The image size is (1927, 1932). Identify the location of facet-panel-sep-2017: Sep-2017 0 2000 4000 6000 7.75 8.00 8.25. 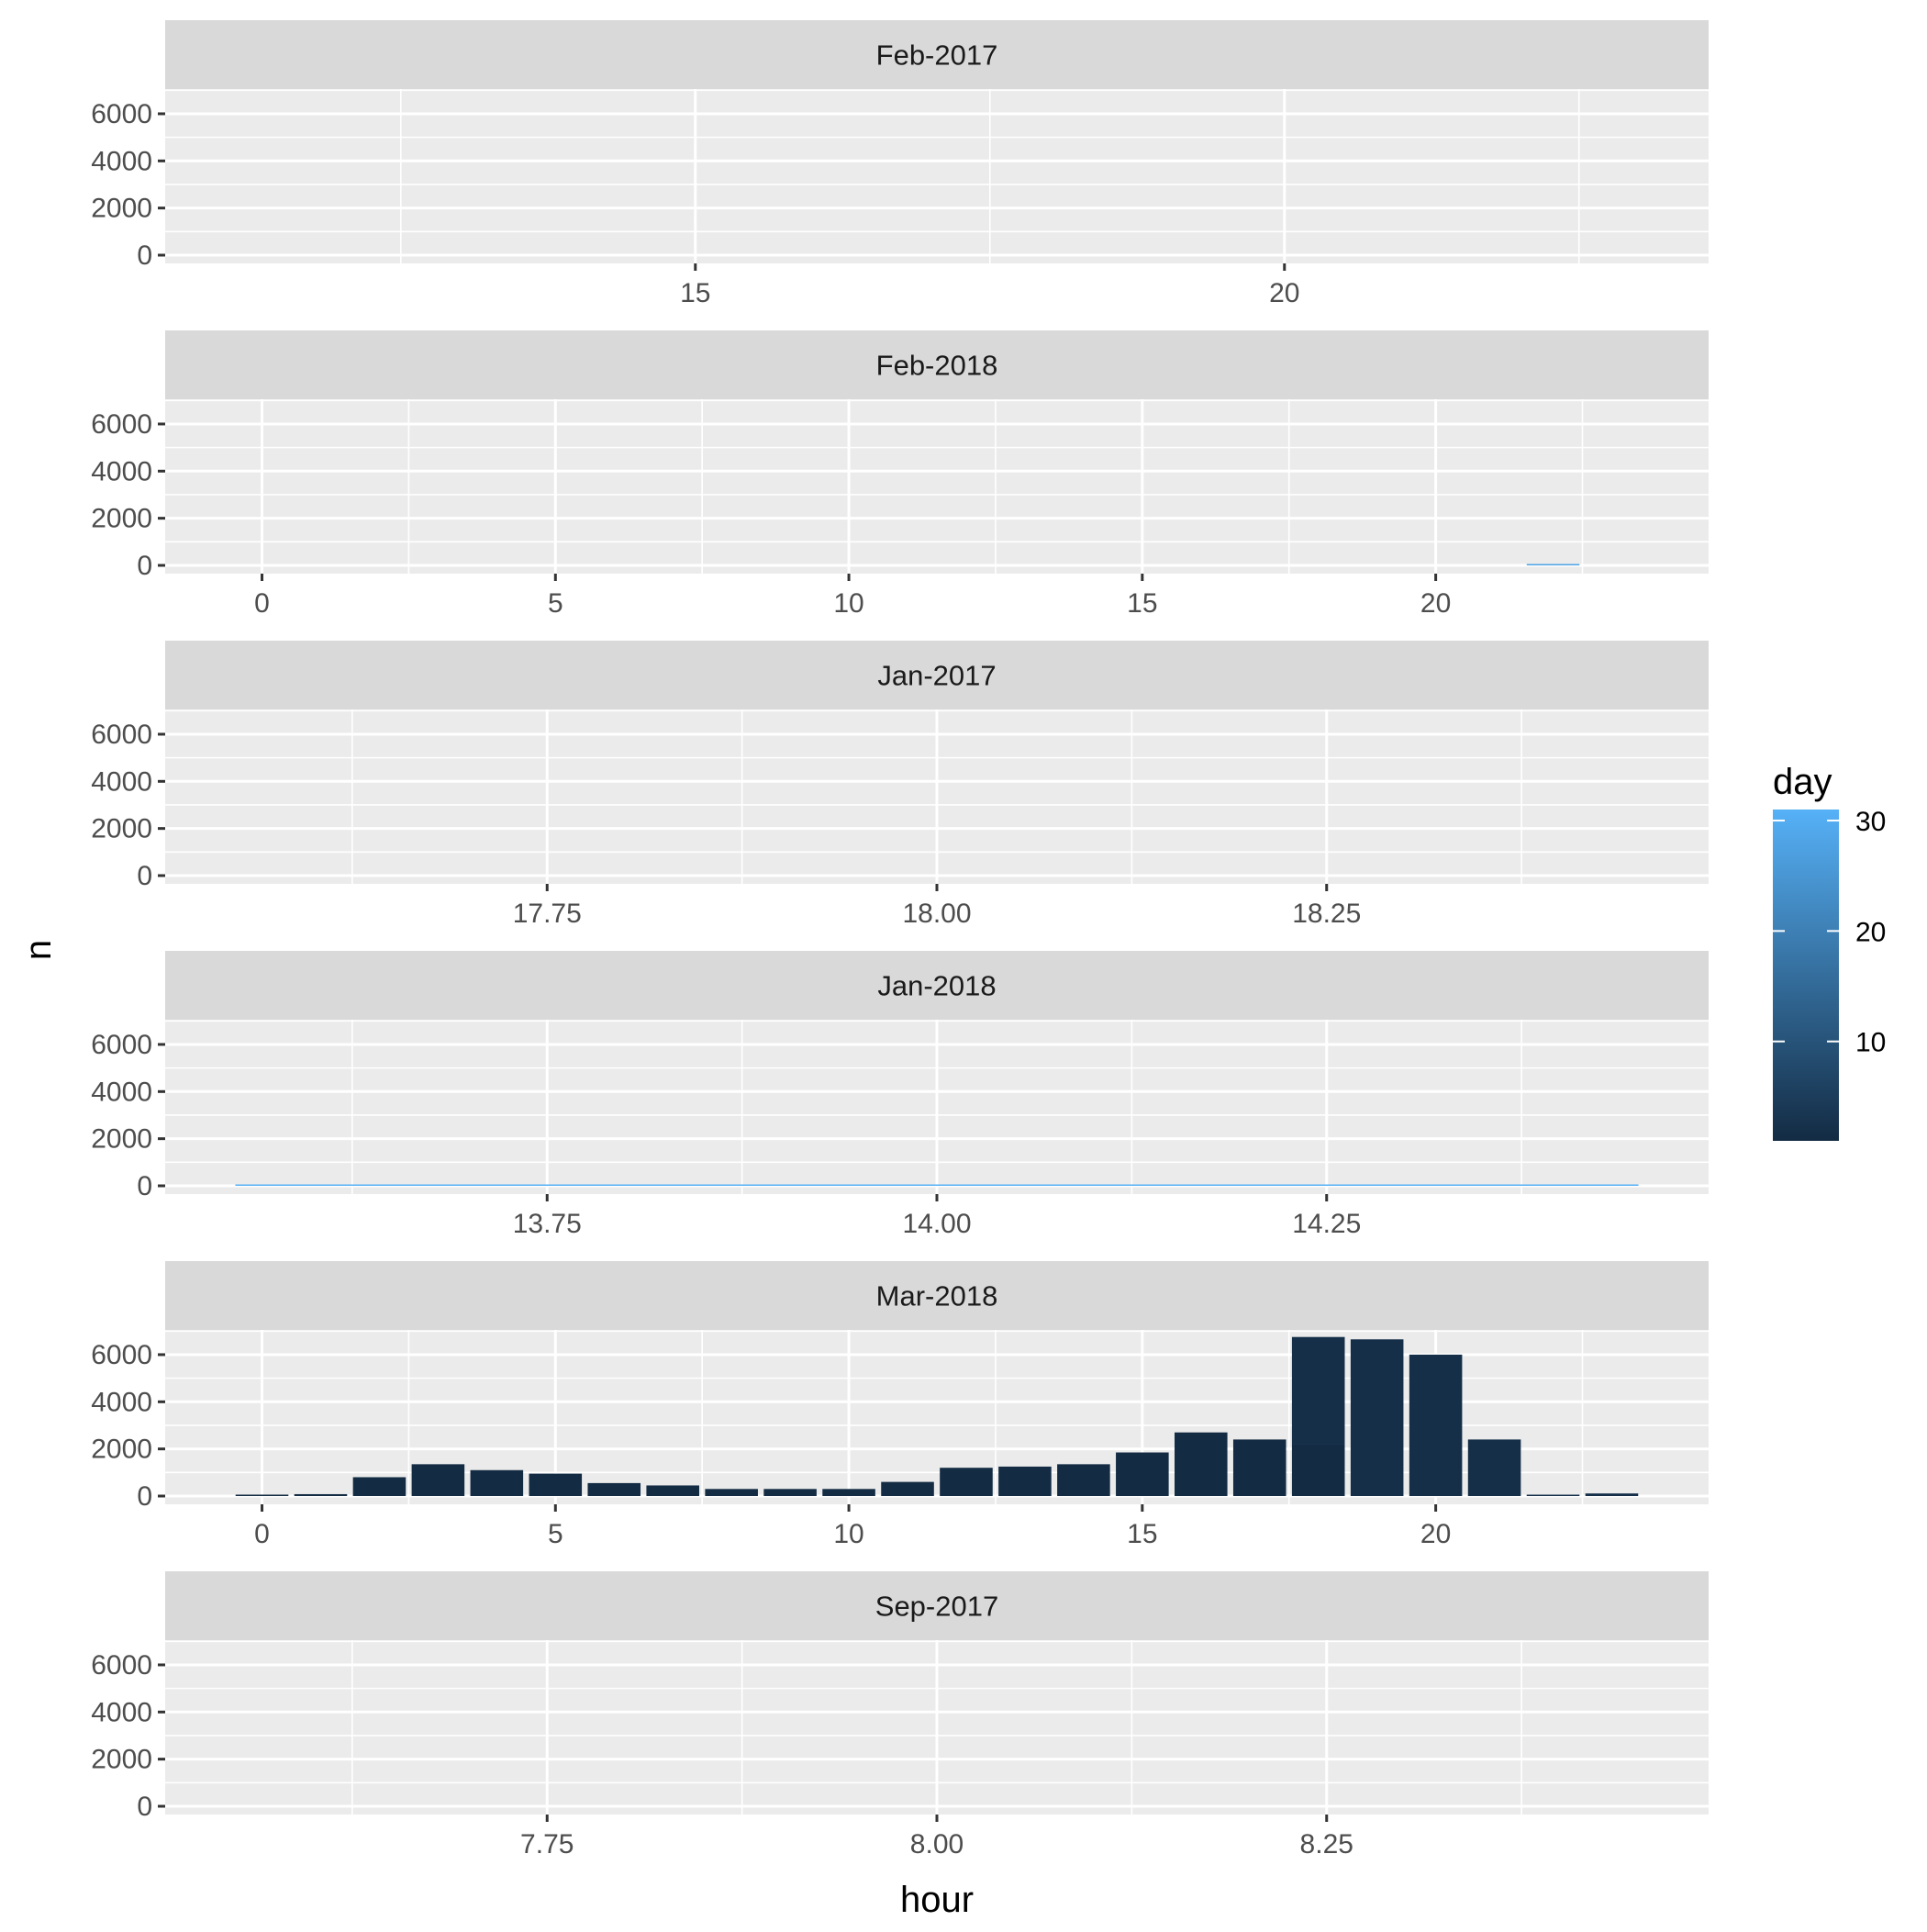
(900, 1715).